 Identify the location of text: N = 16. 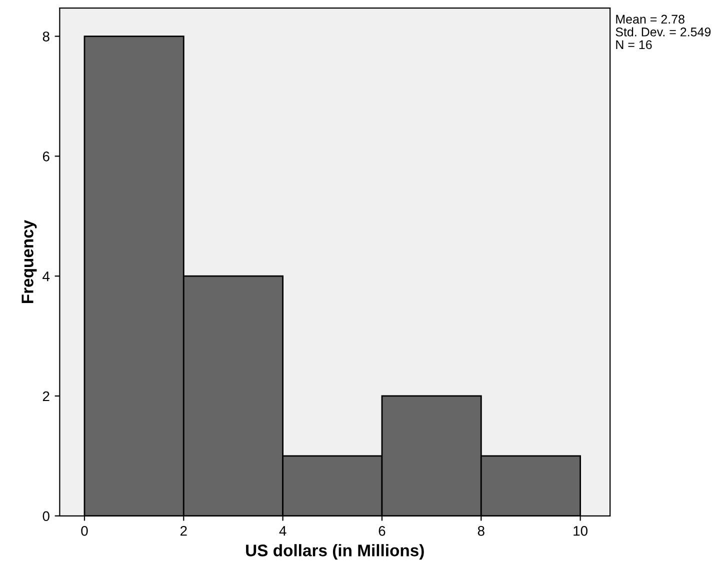
(634, 45).